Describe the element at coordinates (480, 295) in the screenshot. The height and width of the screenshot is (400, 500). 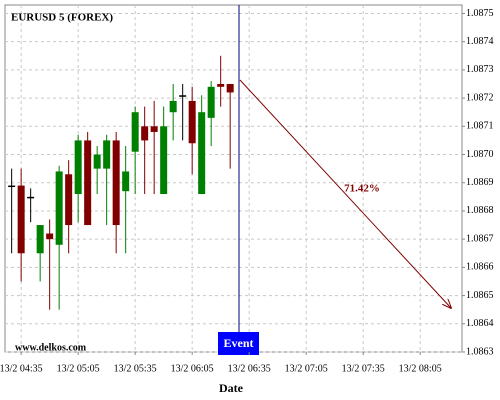
I see `y-tick-label: 1.0865` at that location.